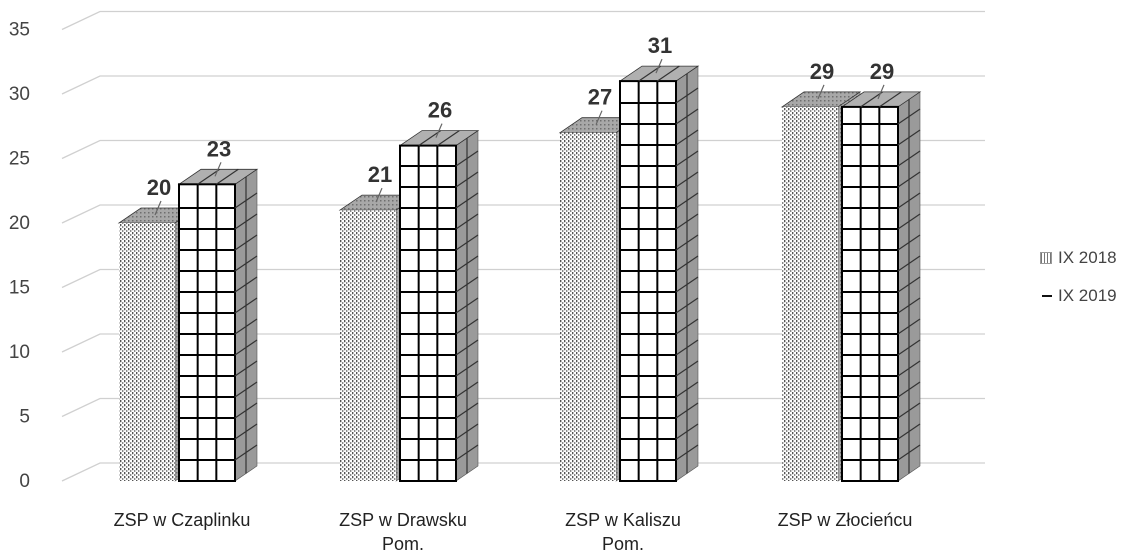 The width and height of the screenshot is (1133, 553). I want to click on category-label: ZSP w Kaliszu, so click(623, 520).